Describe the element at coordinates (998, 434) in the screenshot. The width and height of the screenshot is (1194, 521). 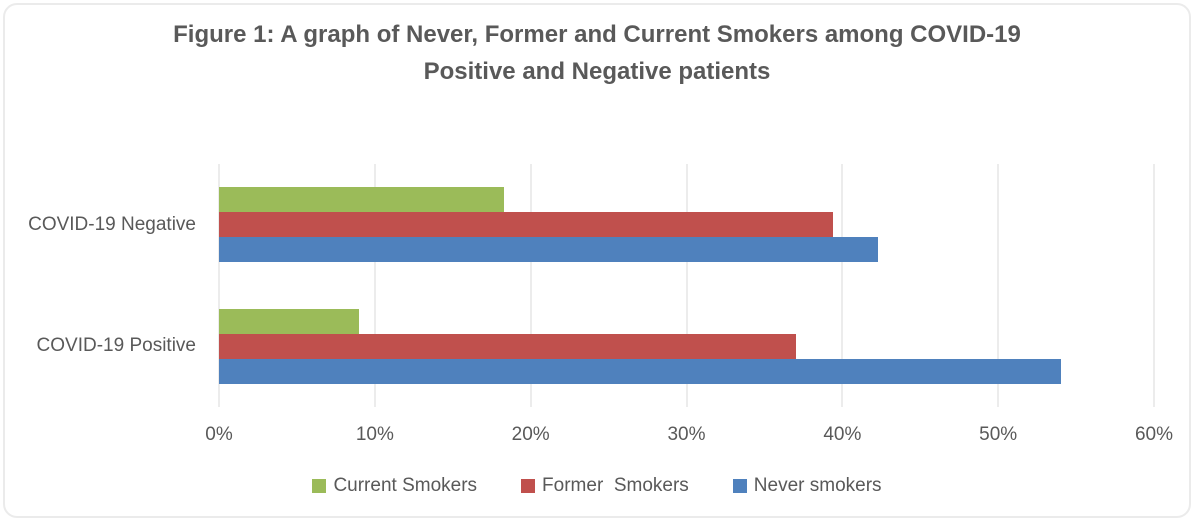
I see `x-tick-label-50%: 50%` at that location.